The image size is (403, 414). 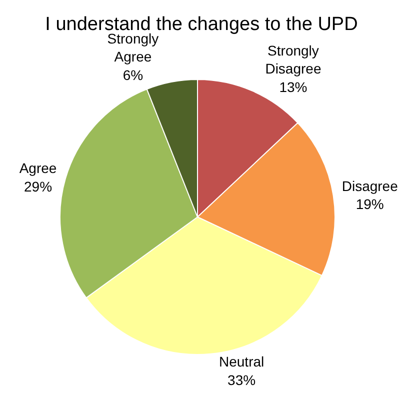 What do you see at coordinates (133, 47) in the screenshot?
I see `slice-label: Strongly Agree` at bounding box center [133, 47].